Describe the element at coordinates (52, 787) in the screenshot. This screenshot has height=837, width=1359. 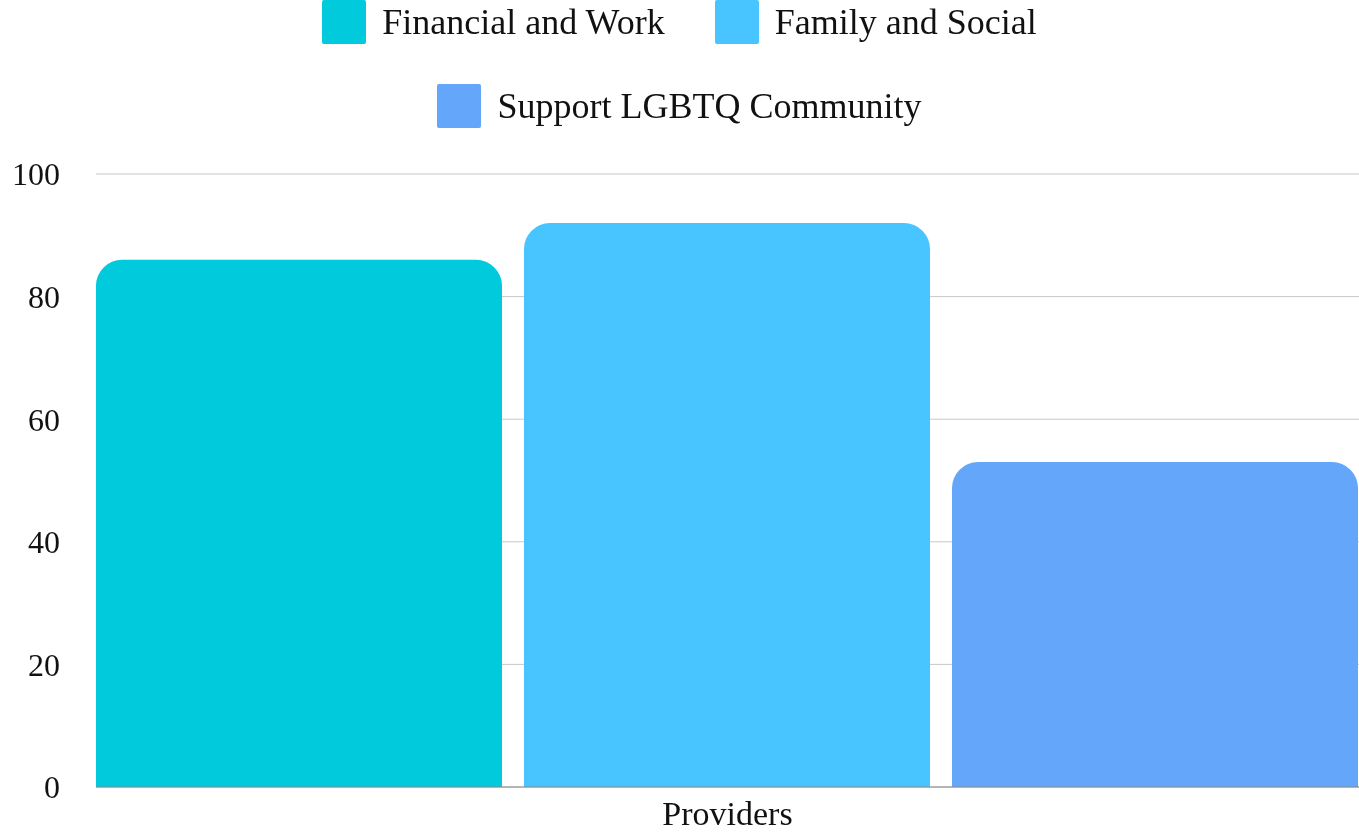
I see `y-tick-label: 0` at that location.